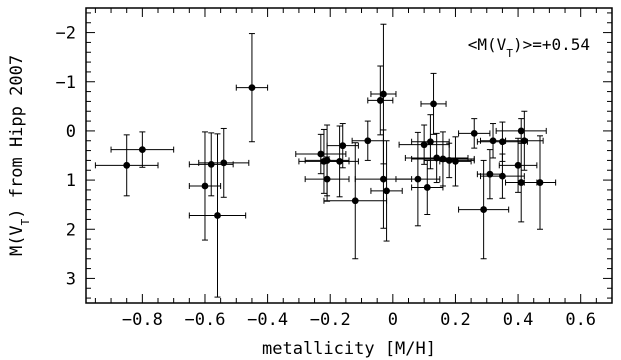  Describe the element at coordinates (204, 320) in the screenshot. I see `x-tick-label: −0.6` at that location.